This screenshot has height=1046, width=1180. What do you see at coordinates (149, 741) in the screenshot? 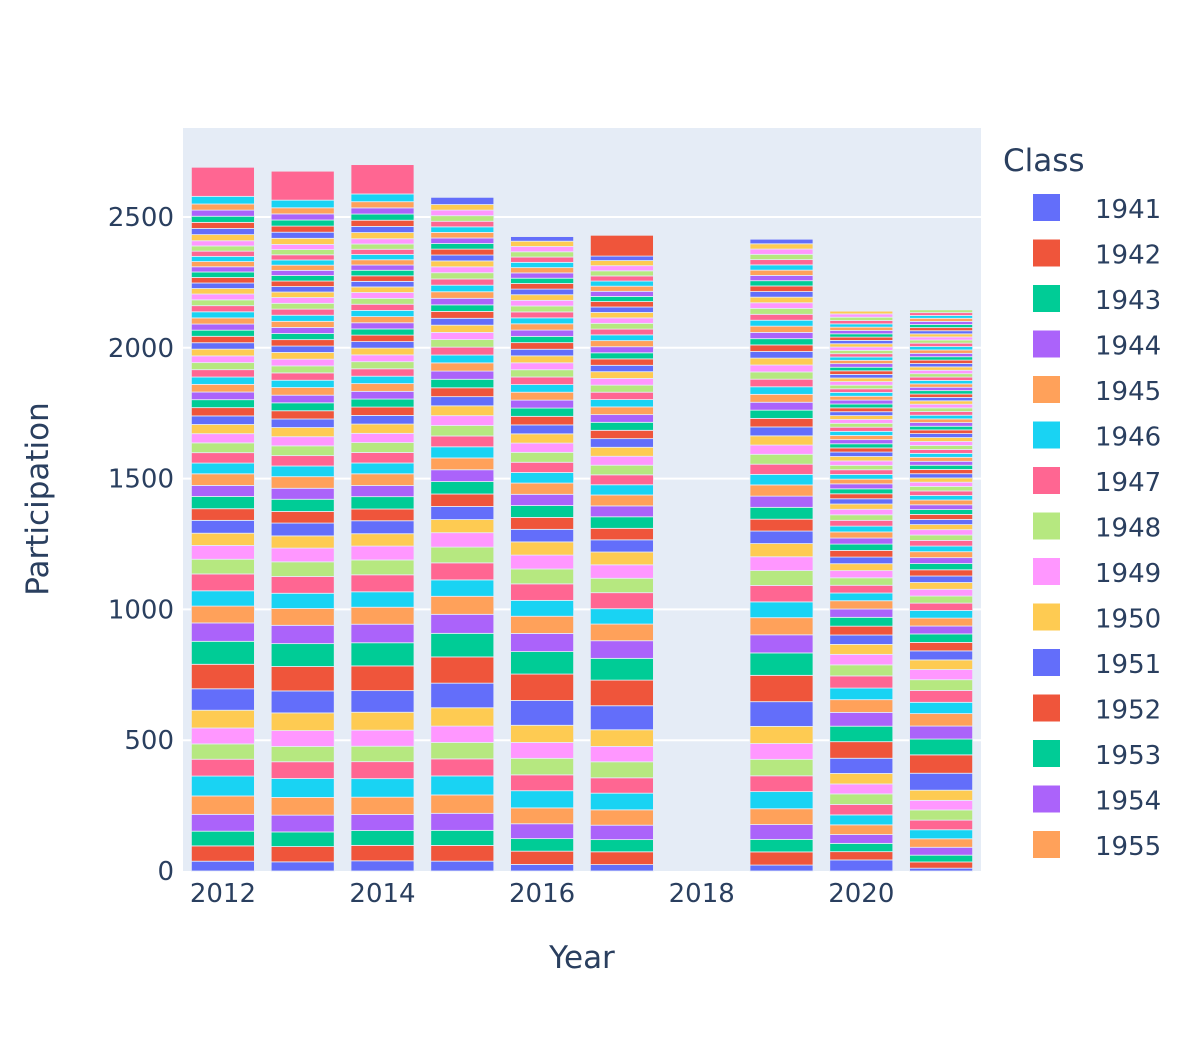
I see `y-tick-label: 500` at bounding box center [149, 741].